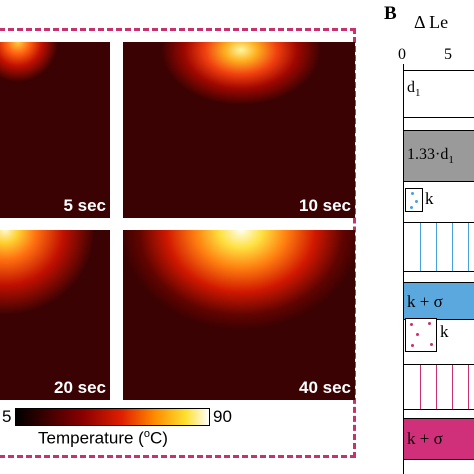 The width and height of the screenshot is (474, 474). Describe the element at coordinates (112, 417) in the screenshot. I see `colorbar` at that location.